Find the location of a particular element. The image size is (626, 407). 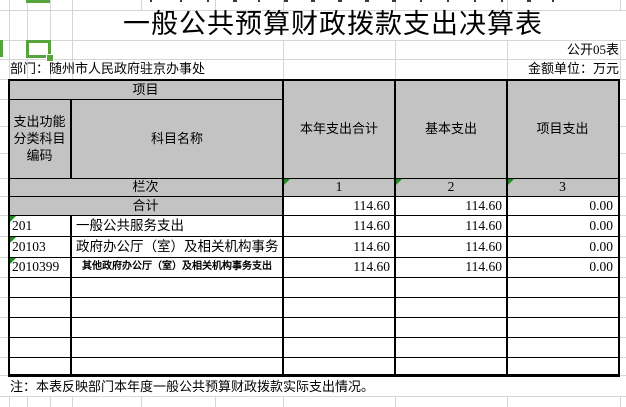

row-2-project-cell: 0.00 is located at coordinates (601, 246).